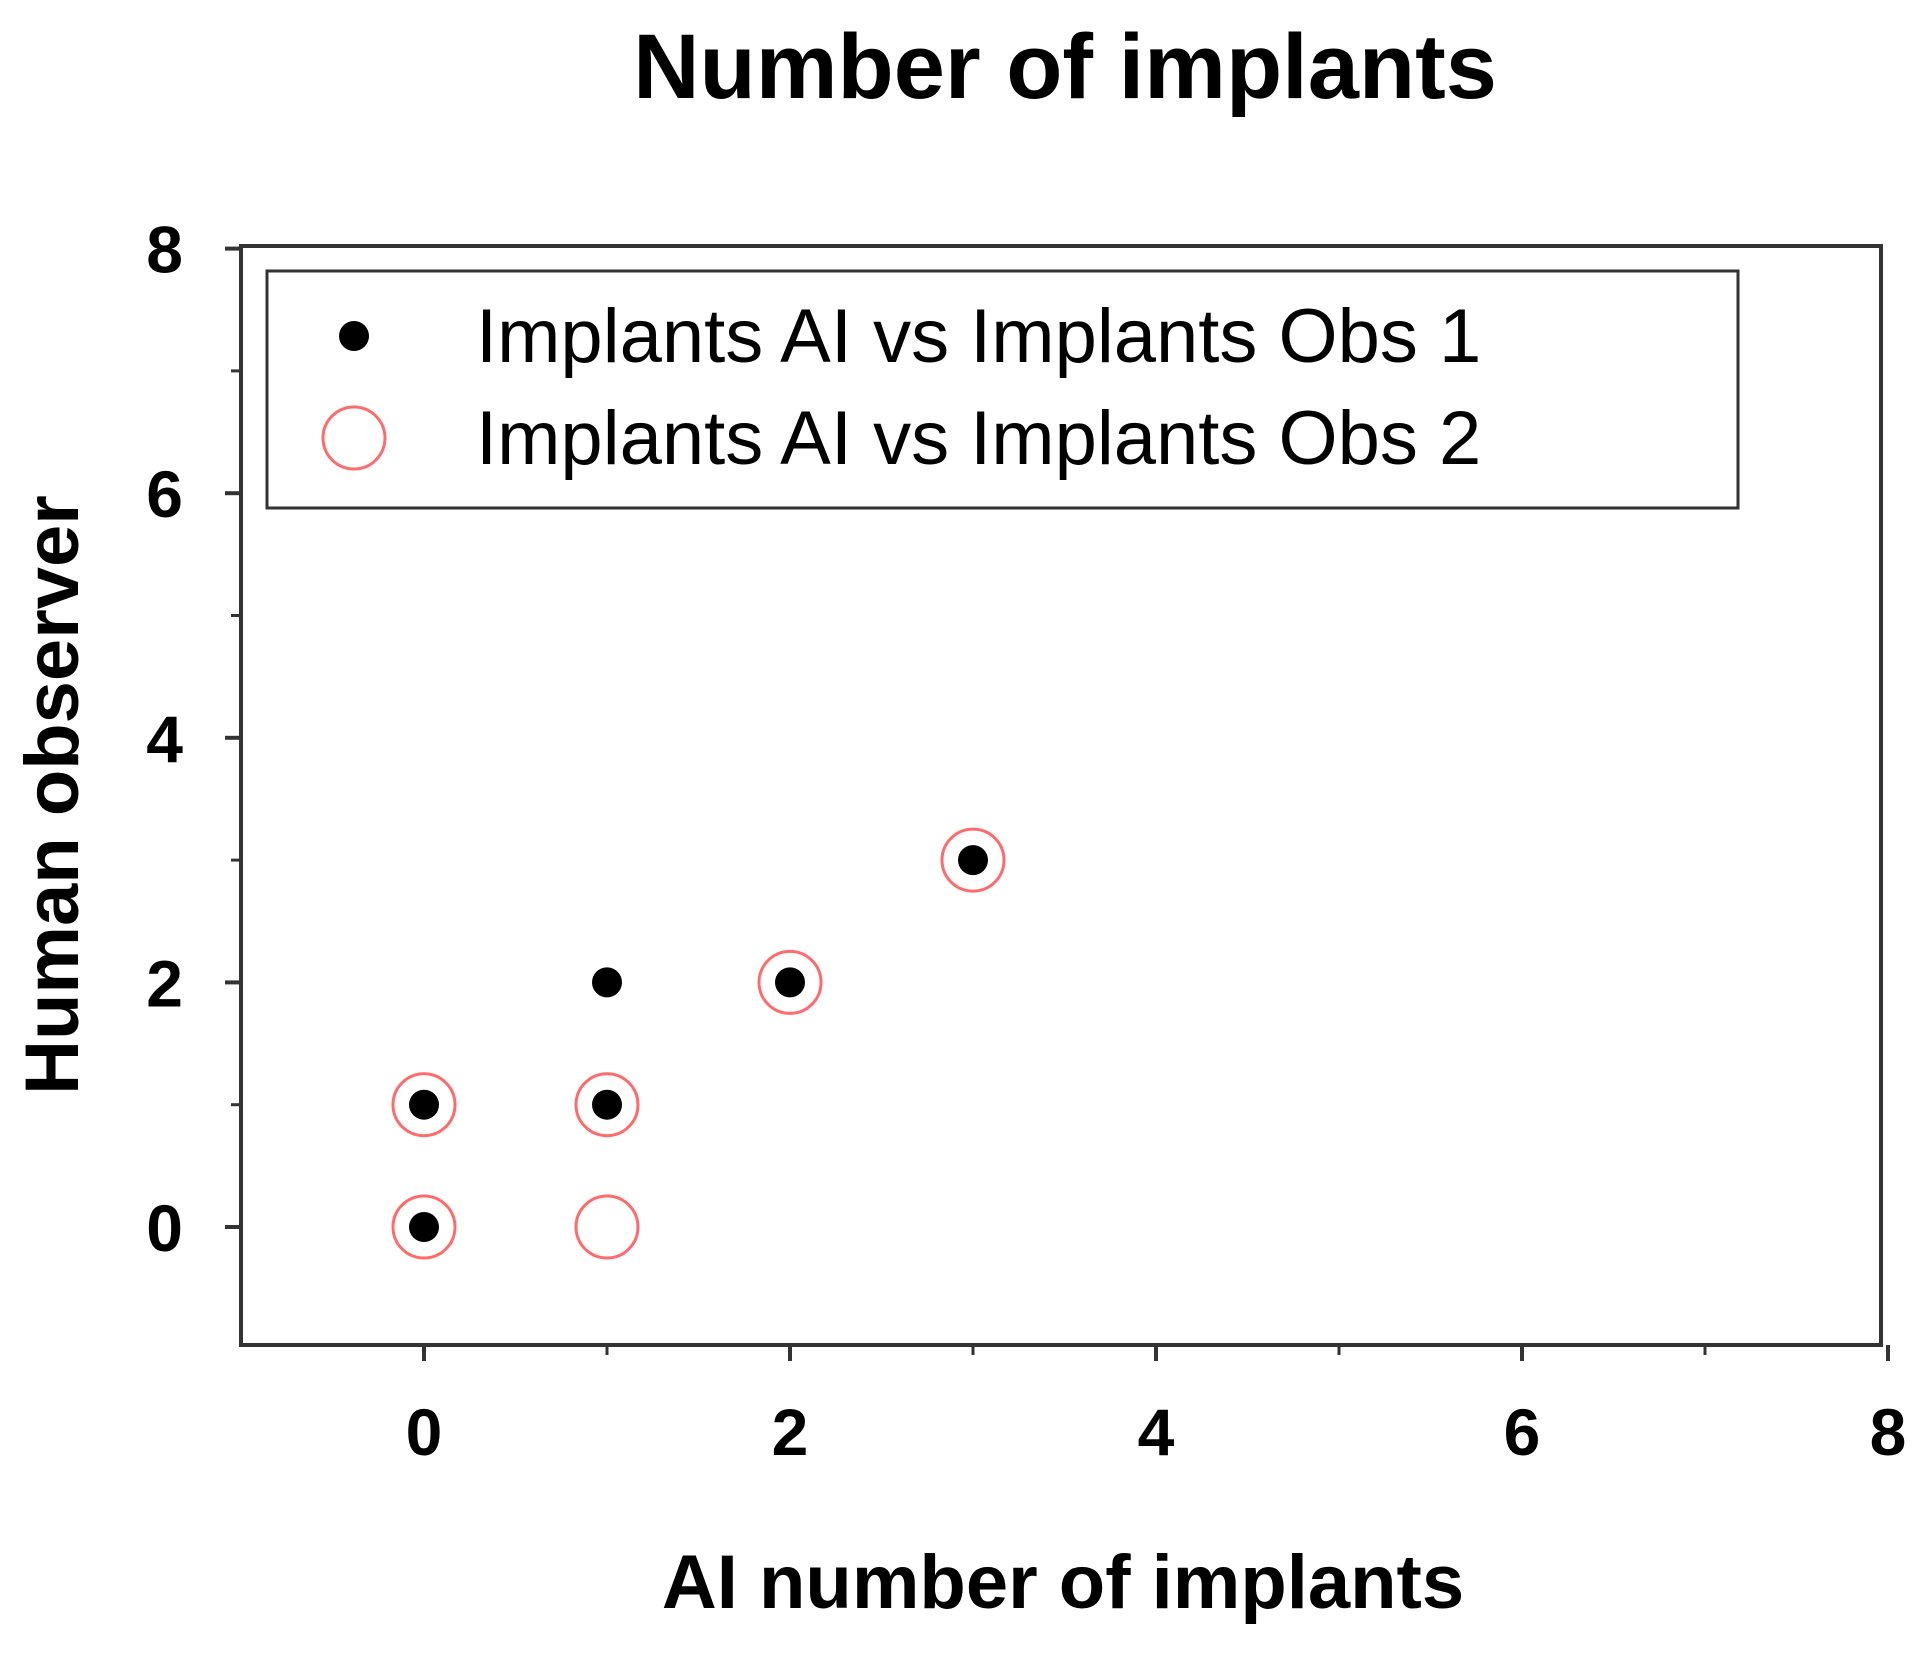 The height and width of the screenshot is (1653, 1921). Describe the element at coordinates (698, 1043) in the screenshot. I see `data-points` at that location.